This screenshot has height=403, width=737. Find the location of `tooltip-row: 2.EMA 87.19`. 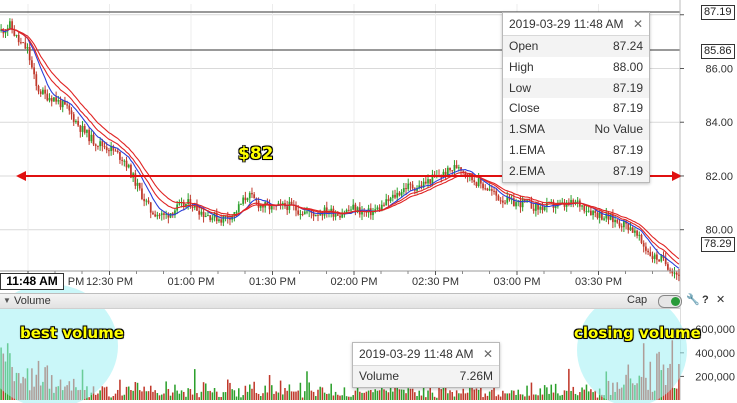

tooltip-row: 2.EMA 87.19 is located at coordinates (576, 171).